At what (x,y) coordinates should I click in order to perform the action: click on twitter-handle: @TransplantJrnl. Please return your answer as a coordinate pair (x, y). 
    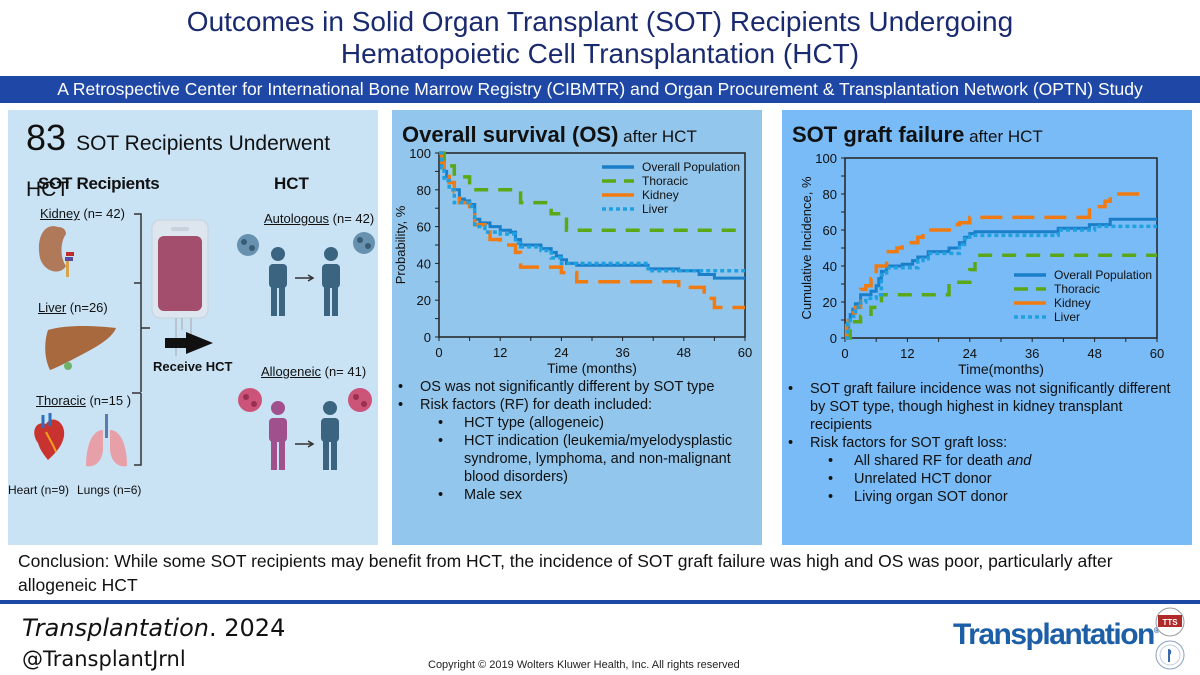
    Looking at the image, I should click on (104, 659).